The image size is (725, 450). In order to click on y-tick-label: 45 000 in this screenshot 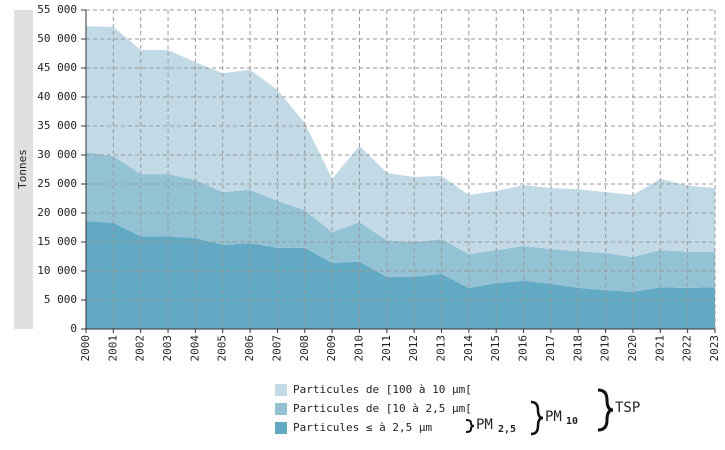, I will do `click(57, 67)`.